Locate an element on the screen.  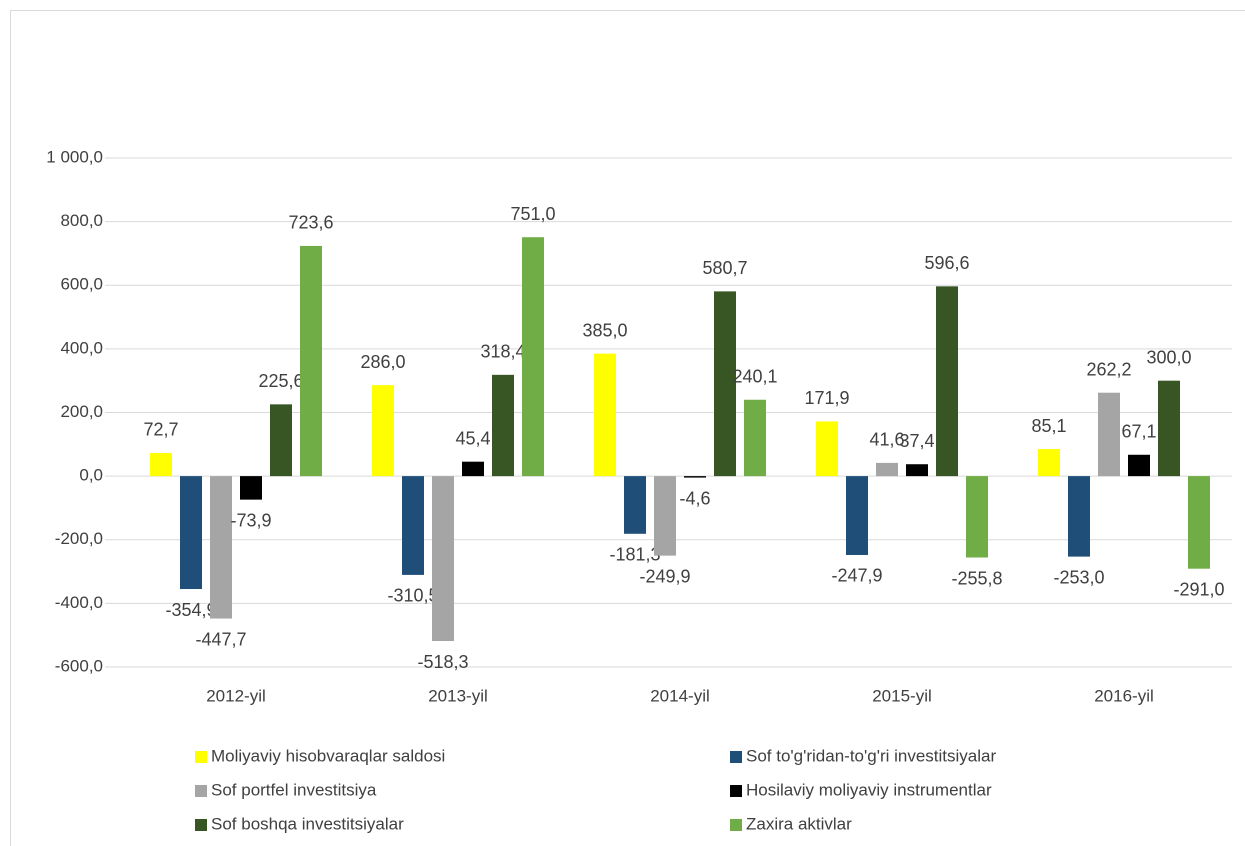
data-label: 37,4 is located at coordinates (916, 441).